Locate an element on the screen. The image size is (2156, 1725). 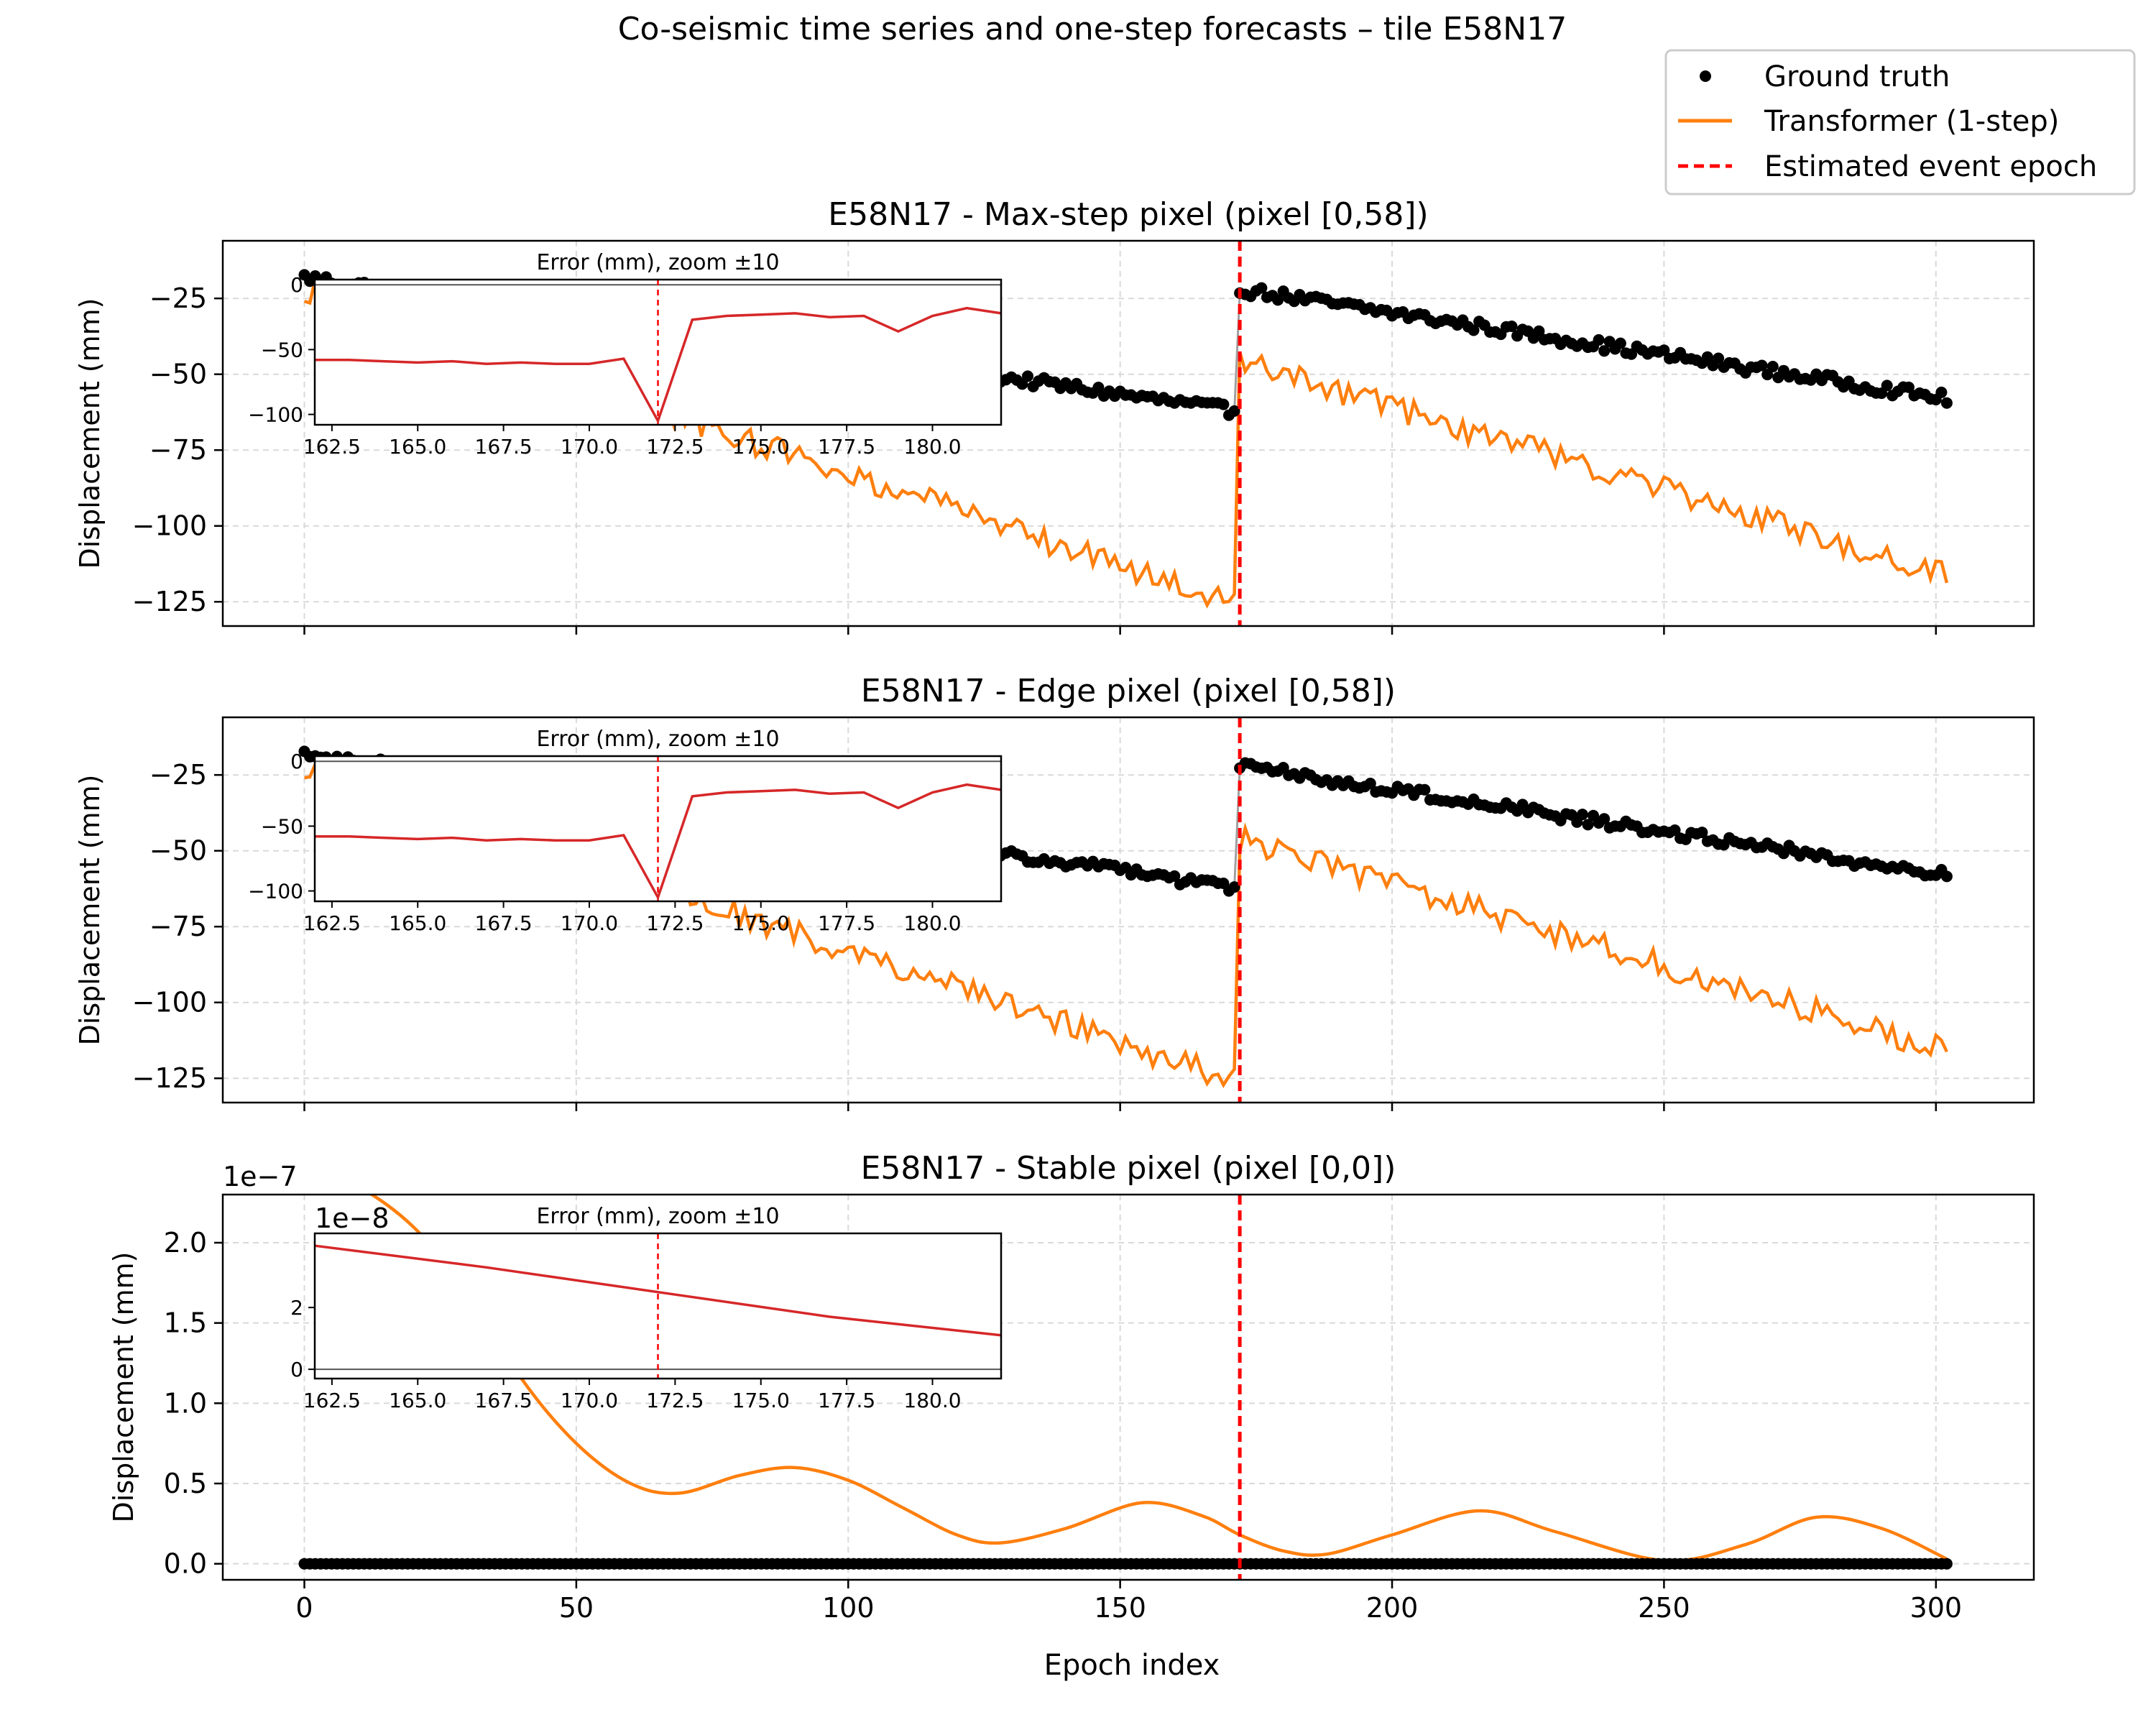
inset-y-scale-label: 1e−8 is located at coordinates (352, 1218).